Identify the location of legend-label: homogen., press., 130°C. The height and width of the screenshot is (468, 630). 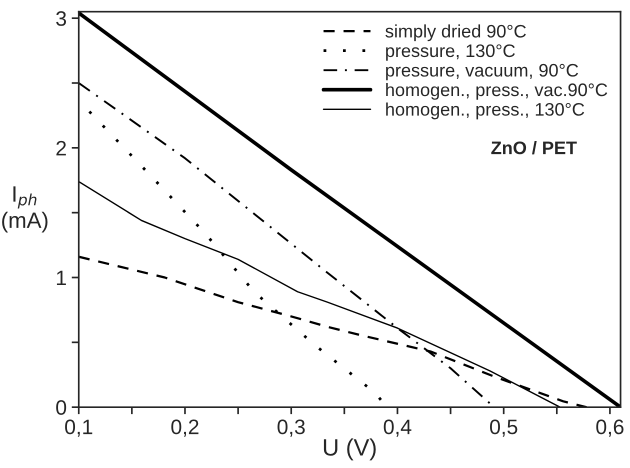
(485, 111).